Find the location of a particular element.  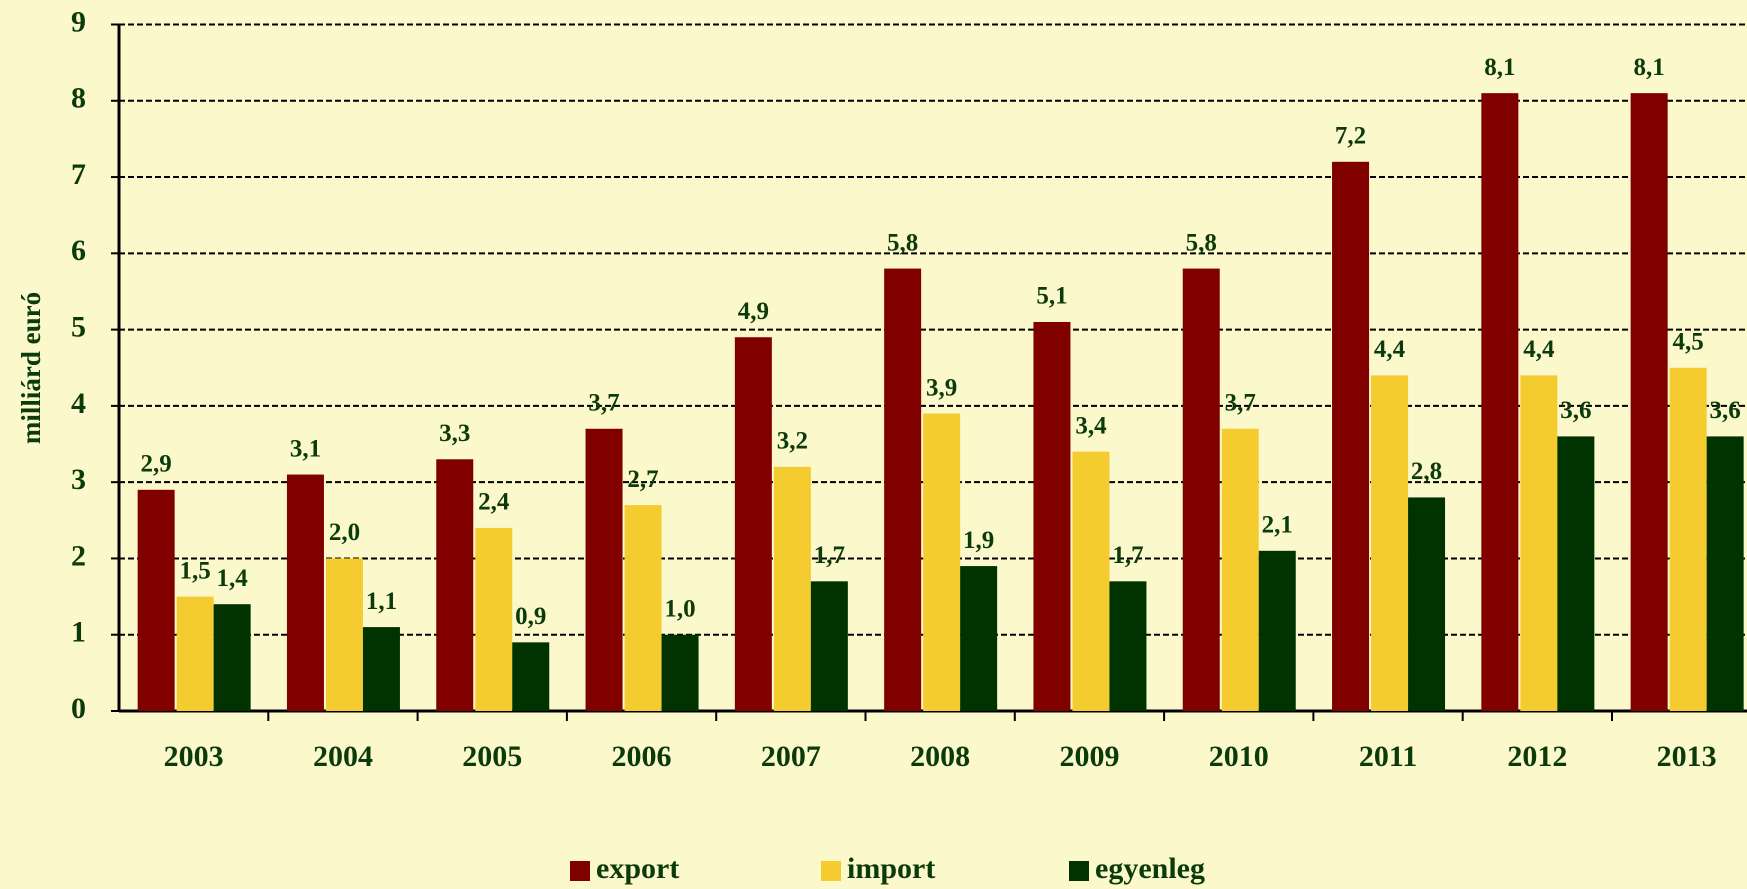

y-tick-label: 9 is located at coordinates (78, 21).